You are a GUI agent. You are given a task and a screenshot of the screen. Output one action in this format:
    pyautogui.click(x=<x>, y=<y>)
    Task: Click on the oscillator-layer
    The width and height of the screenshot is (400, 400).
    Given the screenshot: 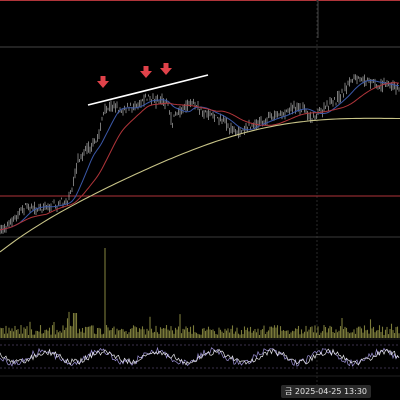 What is the action you would take?
    pyautogui.click(x=200, y=356)
    